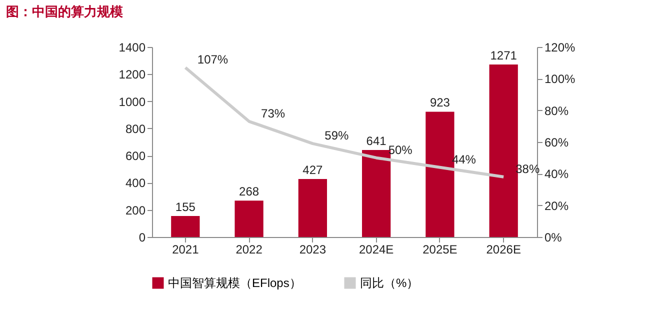 This screenshot has height=332, width=667. I want to click on data-label: 50%, so click(400, 149).